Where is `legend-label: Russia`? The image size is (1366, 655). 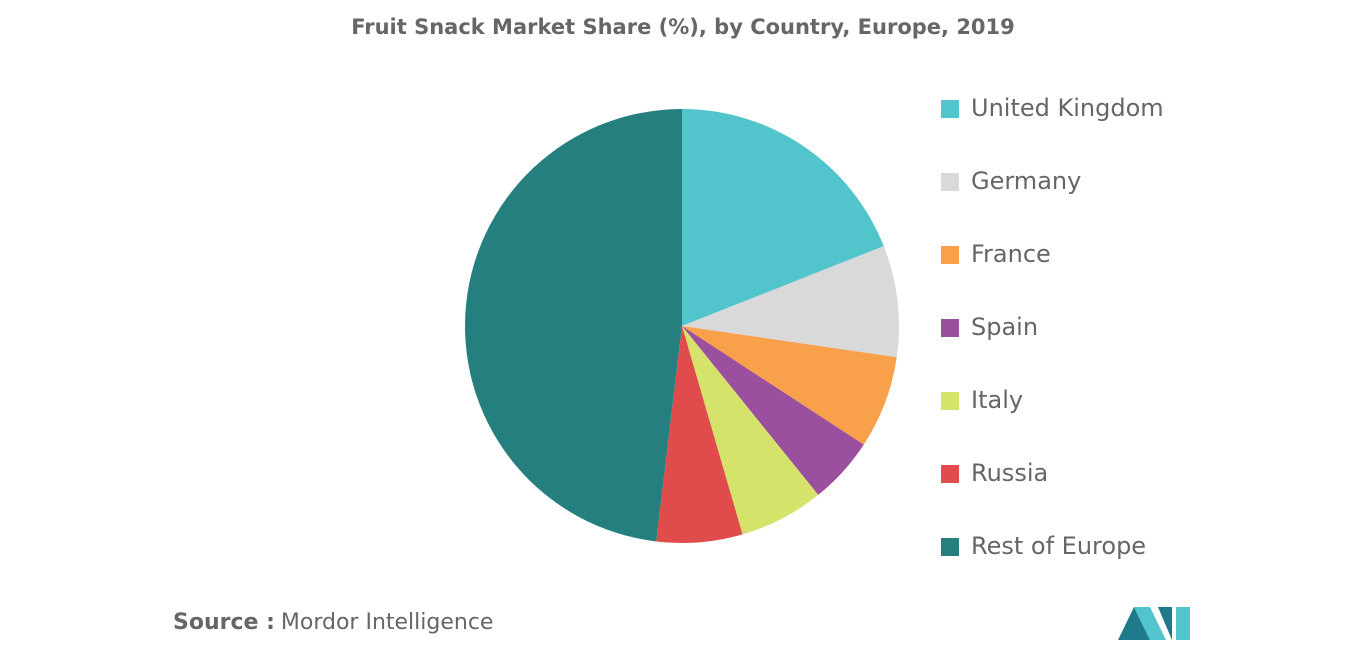
legend-label: Russia is located at coordinates (1009, 473).